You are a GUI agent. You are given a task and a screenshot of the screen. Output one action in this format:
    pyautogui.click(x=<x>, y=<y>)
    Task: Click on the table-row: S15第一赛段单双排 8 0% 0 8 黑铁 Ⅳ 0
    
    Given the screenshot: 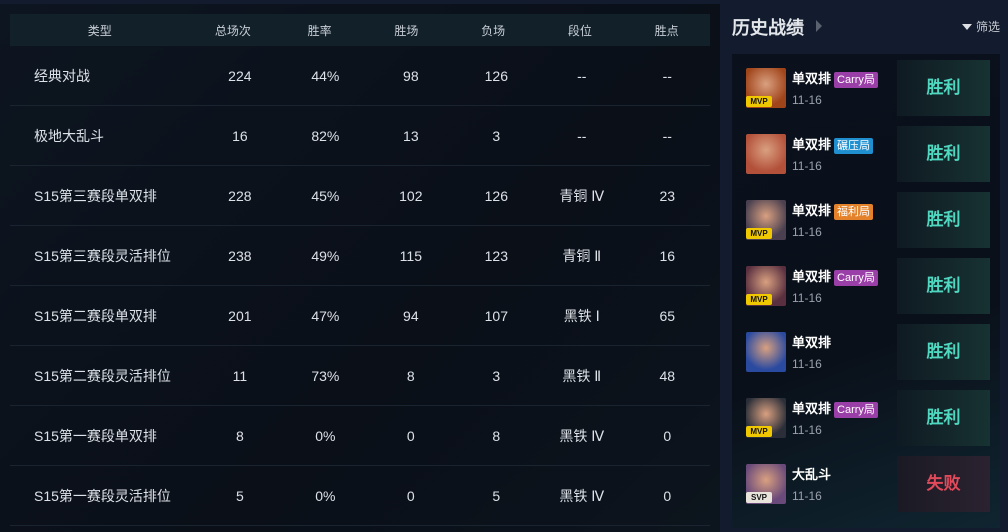 What is the action you would take?
    pyautogui.click(x=360, y=436)
    